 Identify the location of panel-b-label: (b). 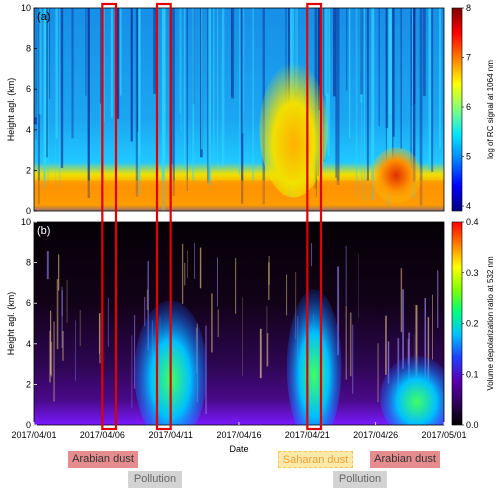
(43, 231).